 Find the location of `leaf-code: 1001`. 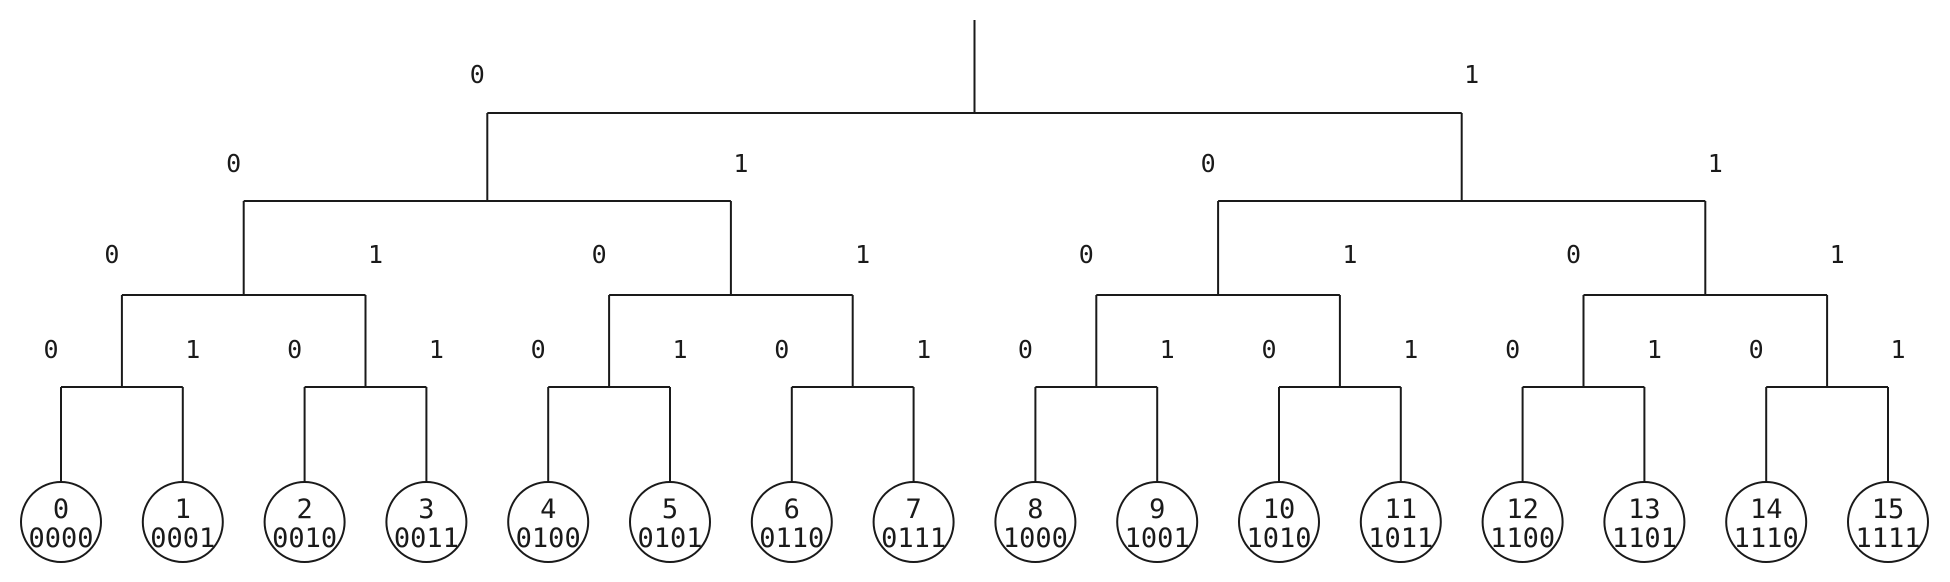

leaf-code: 1001 is located at coordinates (1157, 538).